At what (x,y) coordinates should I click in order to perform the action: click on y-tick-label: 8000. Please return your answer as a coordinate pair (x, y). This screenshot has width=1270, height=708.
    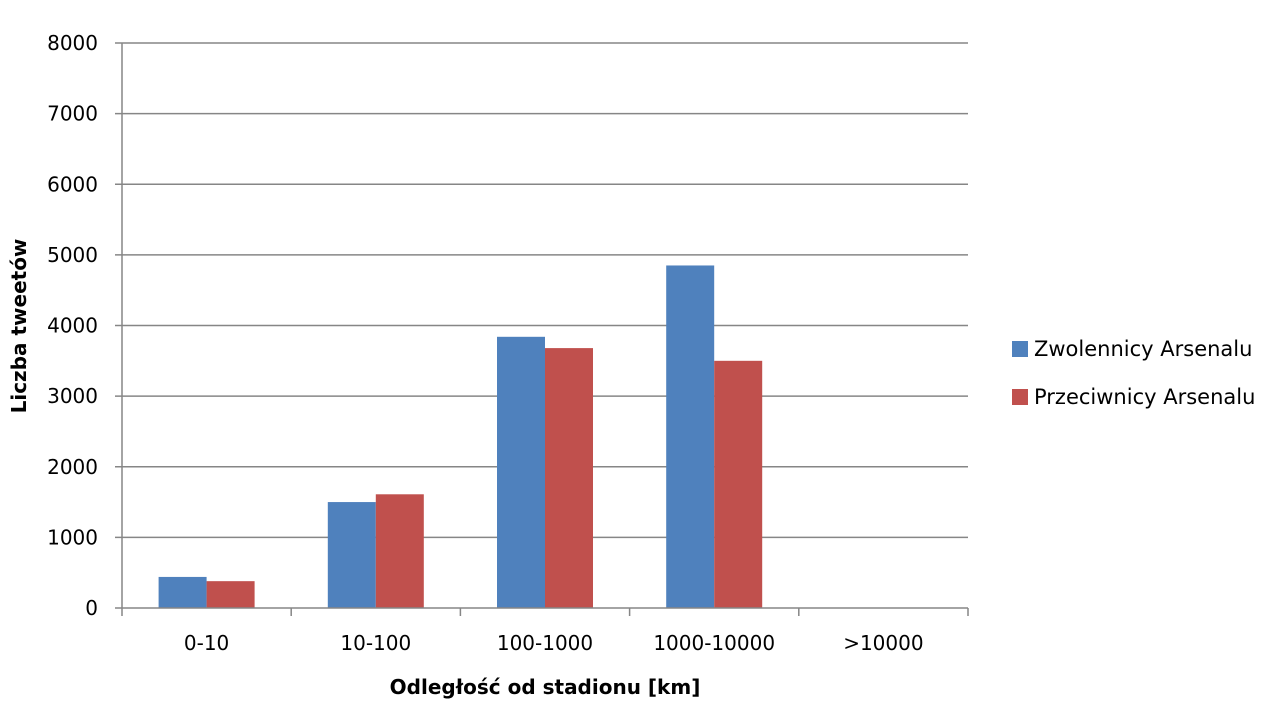
    Looking at the image, I should click on (72, 43).